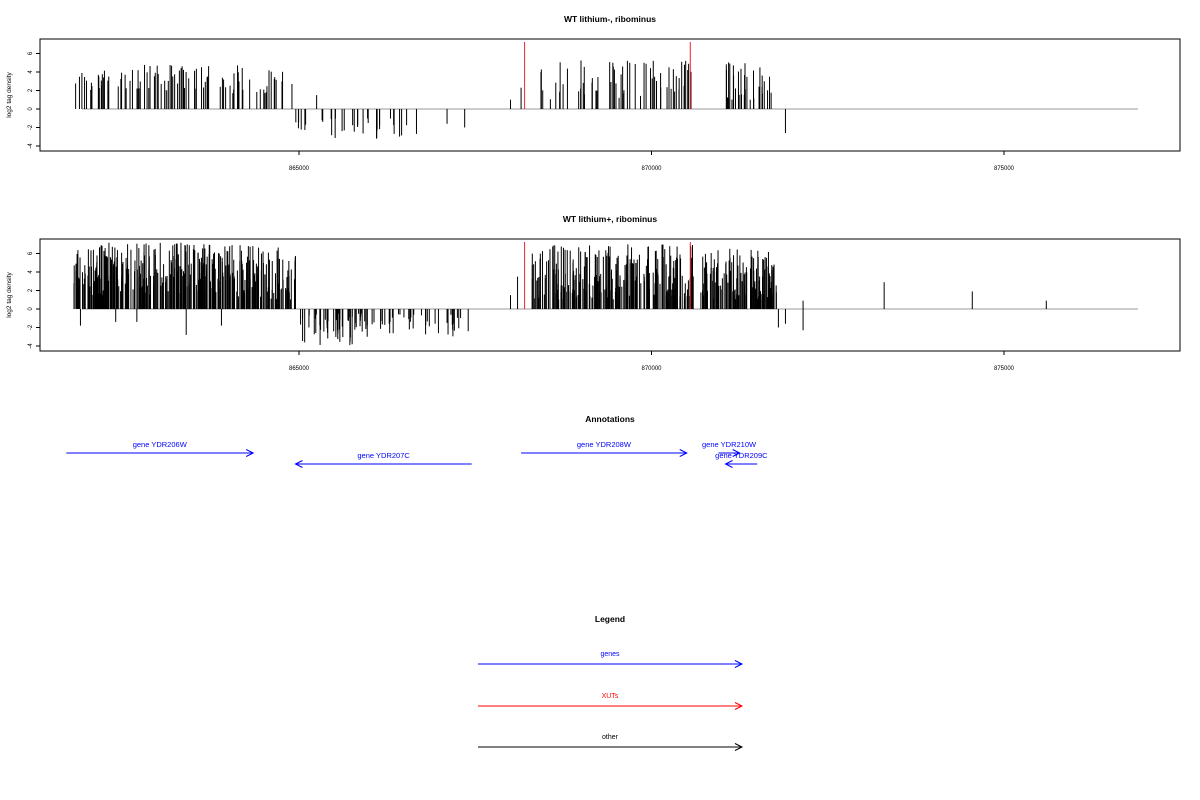 This screenshot has width=1200, height=800. What do you see at coordinates (729, 444) in the screenshot?
I see `gene-label: gene YDR210W` at bounding box center [729, 444].